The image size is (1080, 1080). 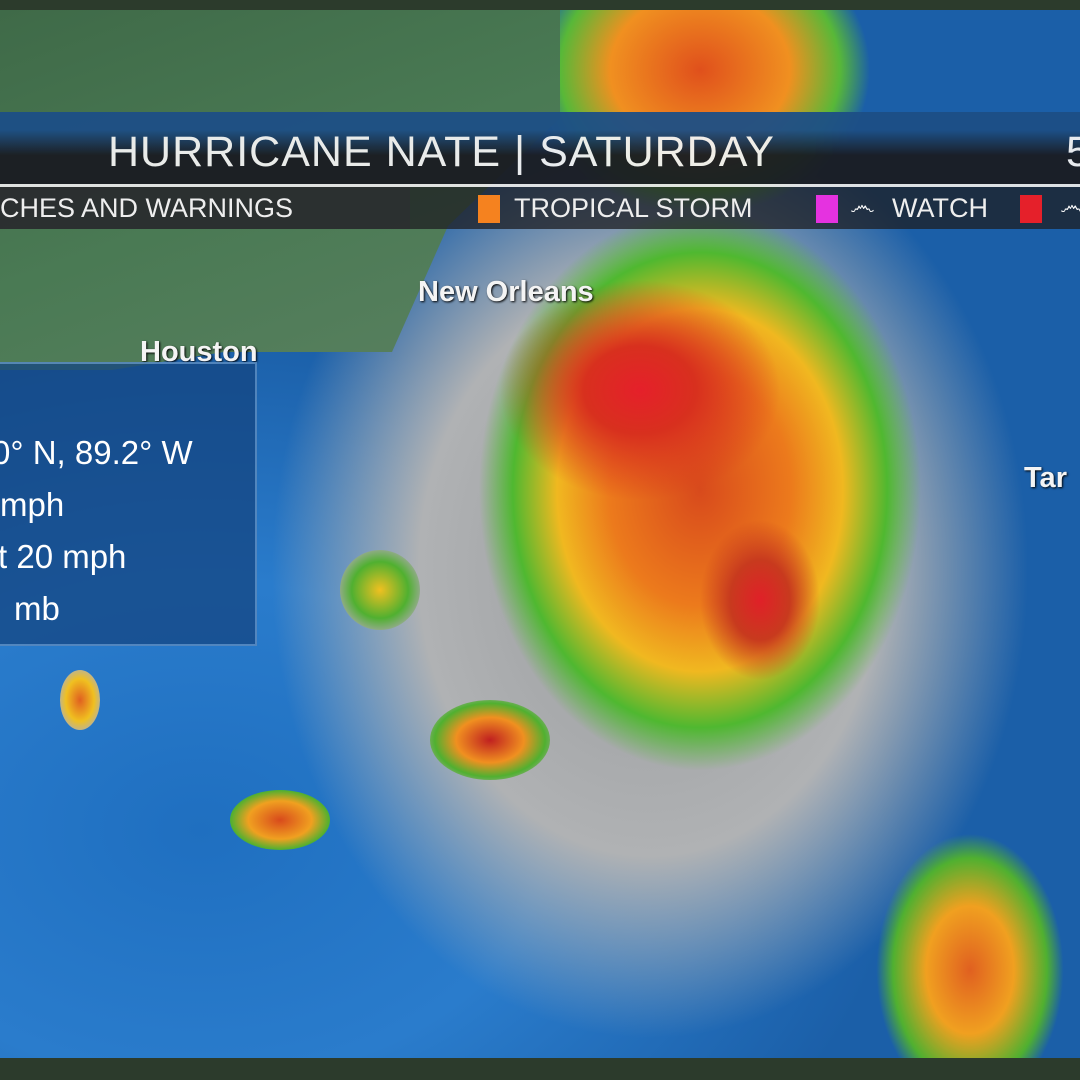 What do you see at coordinates (633, 208) in the screenshot?
I see `legend-tropical-storm: TROPICAL STORM` at bounding box center [633, 208].